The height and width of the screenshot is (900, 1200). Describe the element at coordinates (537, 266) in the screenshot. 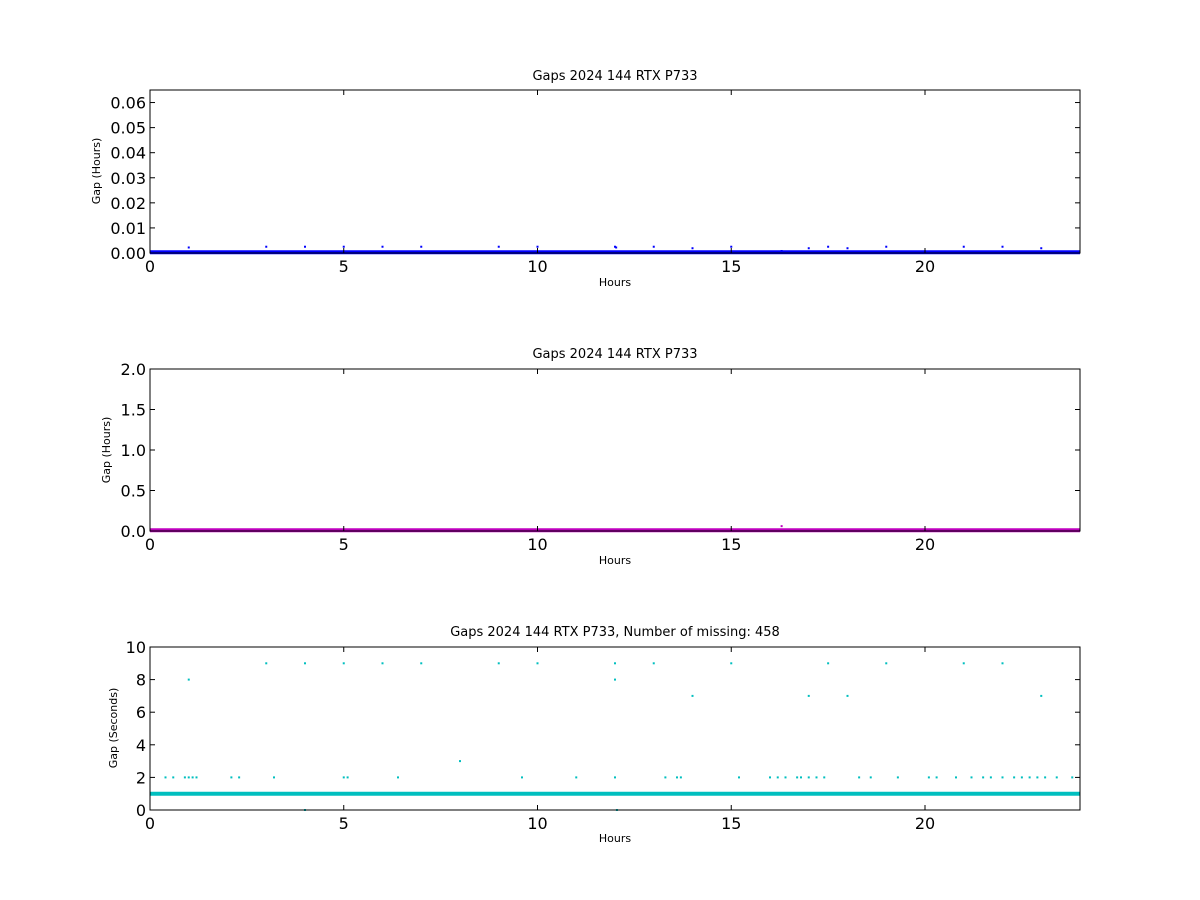

I see `x-tick-label: 10` at that location.